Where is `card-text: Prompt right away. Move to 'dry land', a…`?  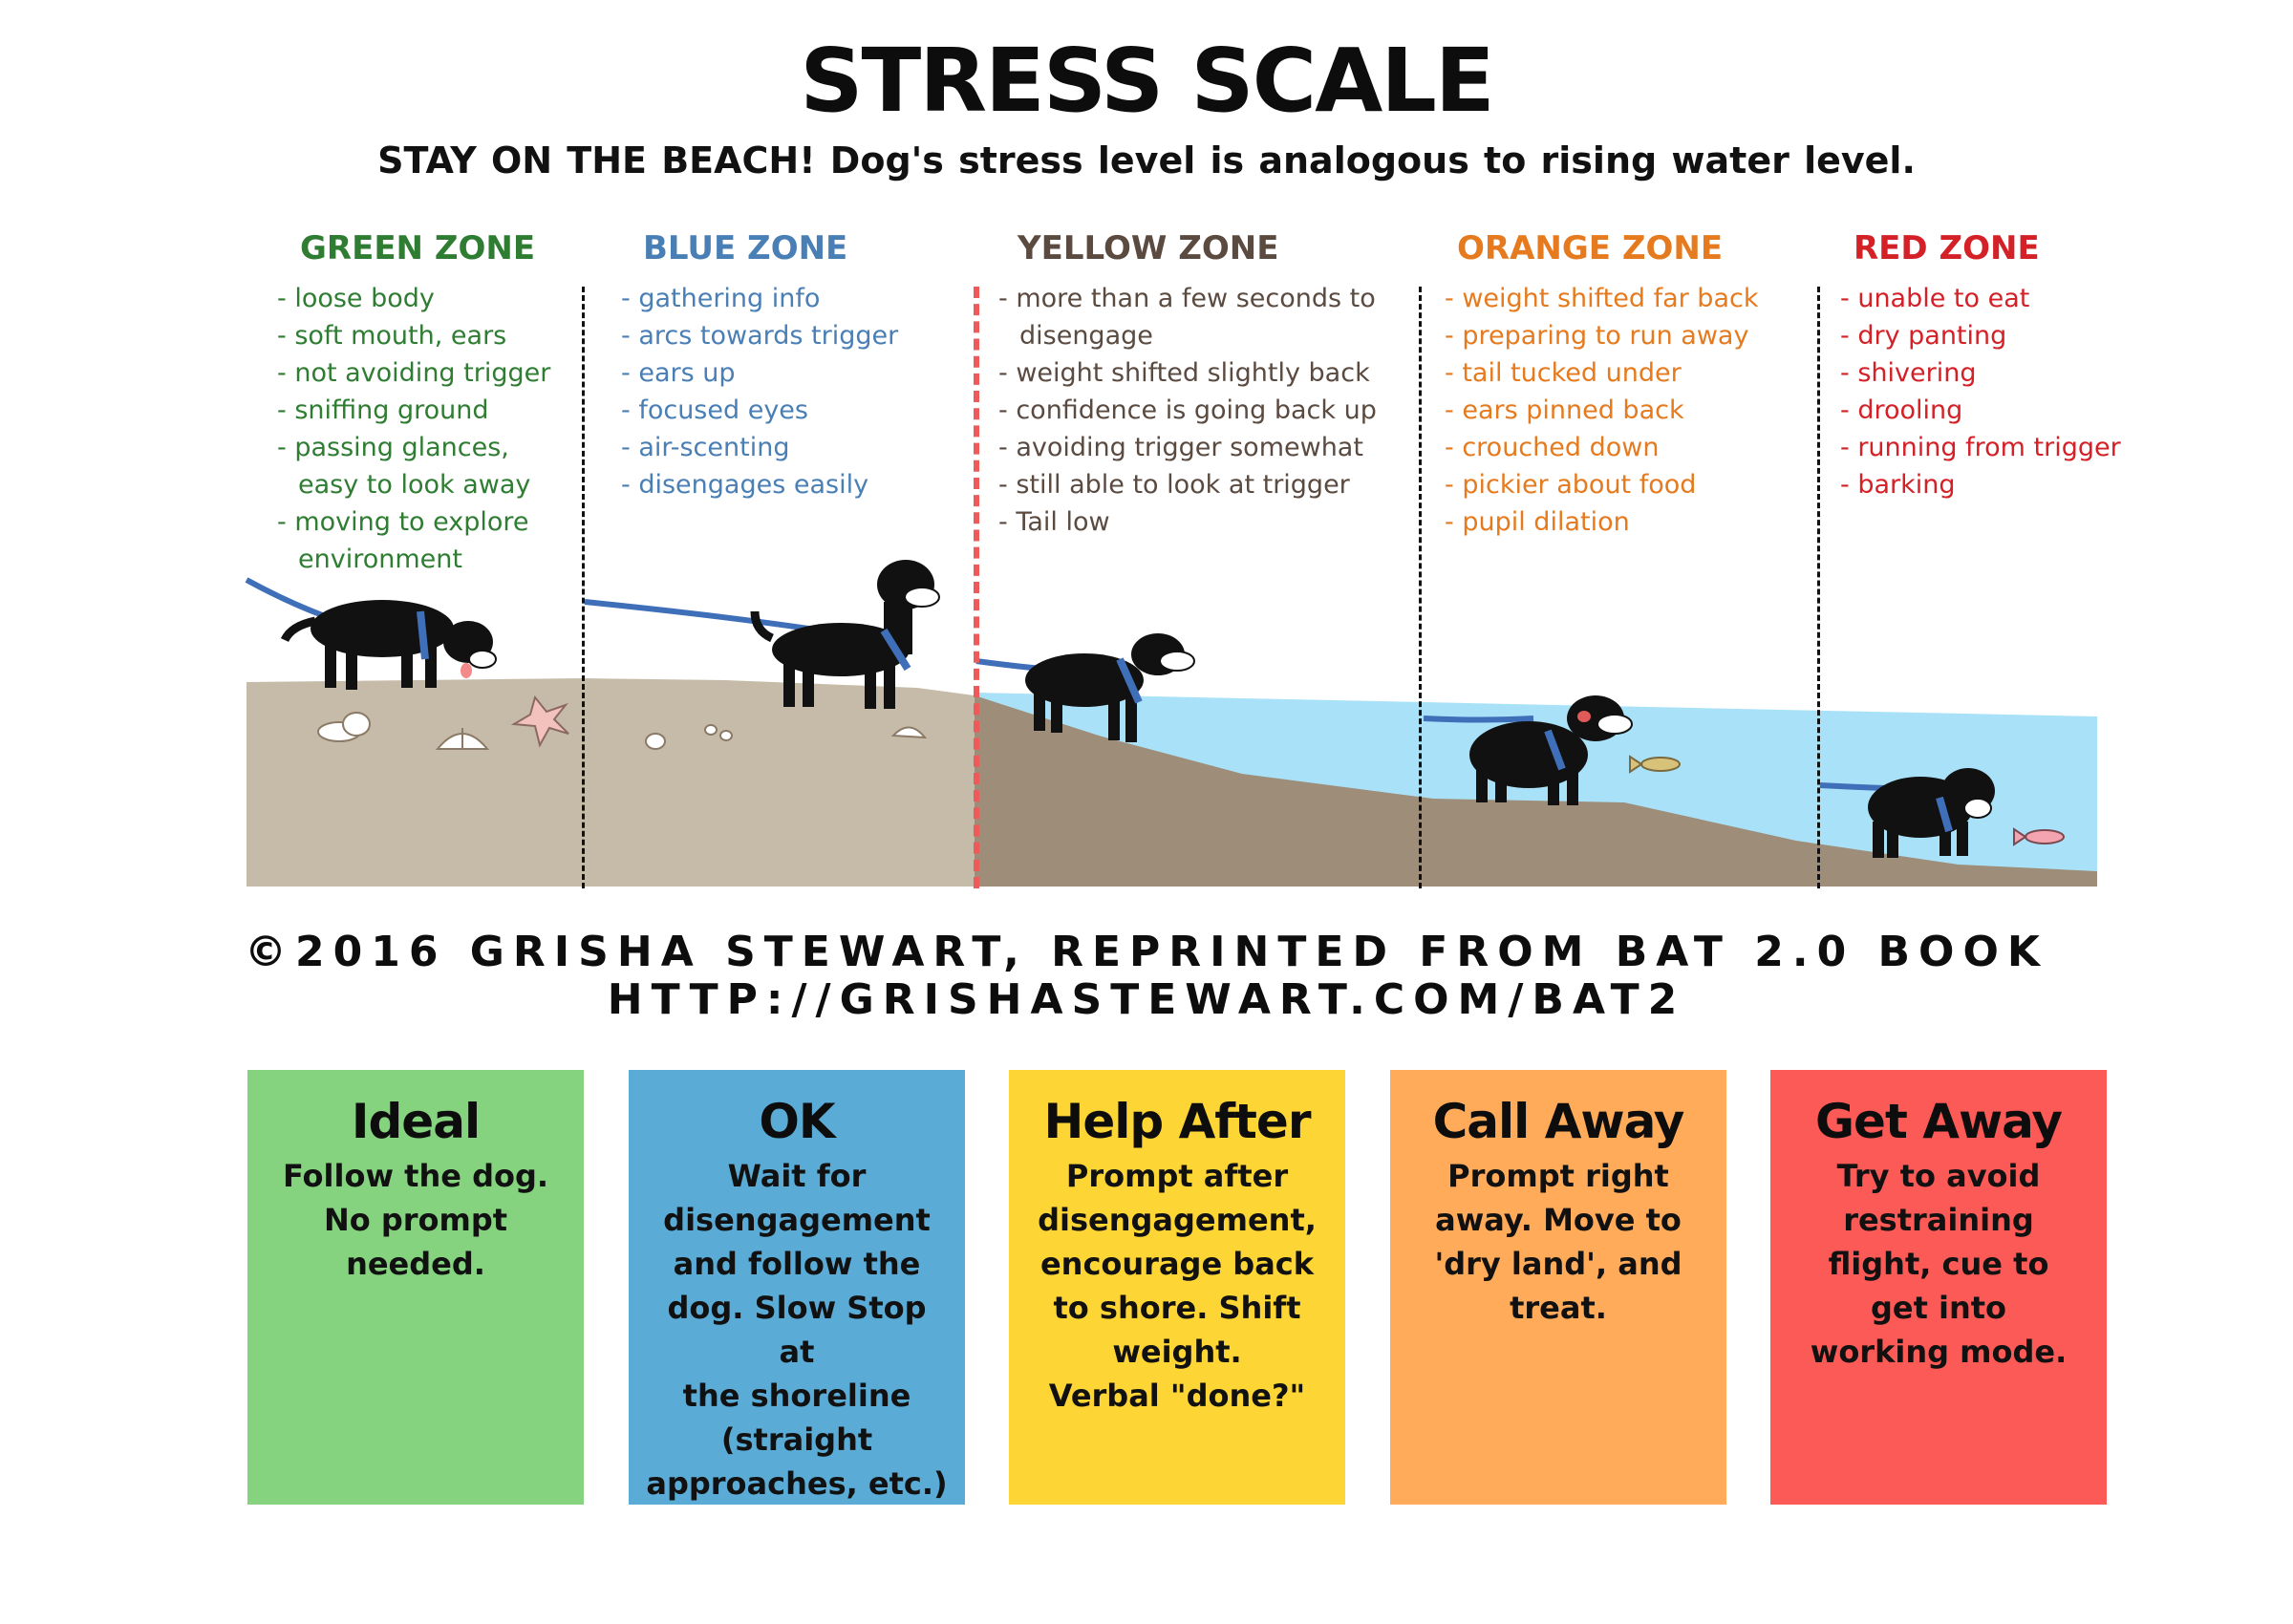 card-text: Prompt right away. Move to 'dry land', a… is located at coordinates (1558, 1242).